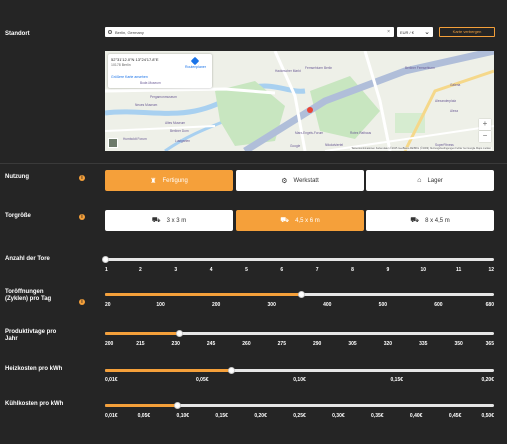 The height and width of the screenshot is (444, 507). I want to click on map-place-label: Berliner Fernsehturm, so click(420, 68).